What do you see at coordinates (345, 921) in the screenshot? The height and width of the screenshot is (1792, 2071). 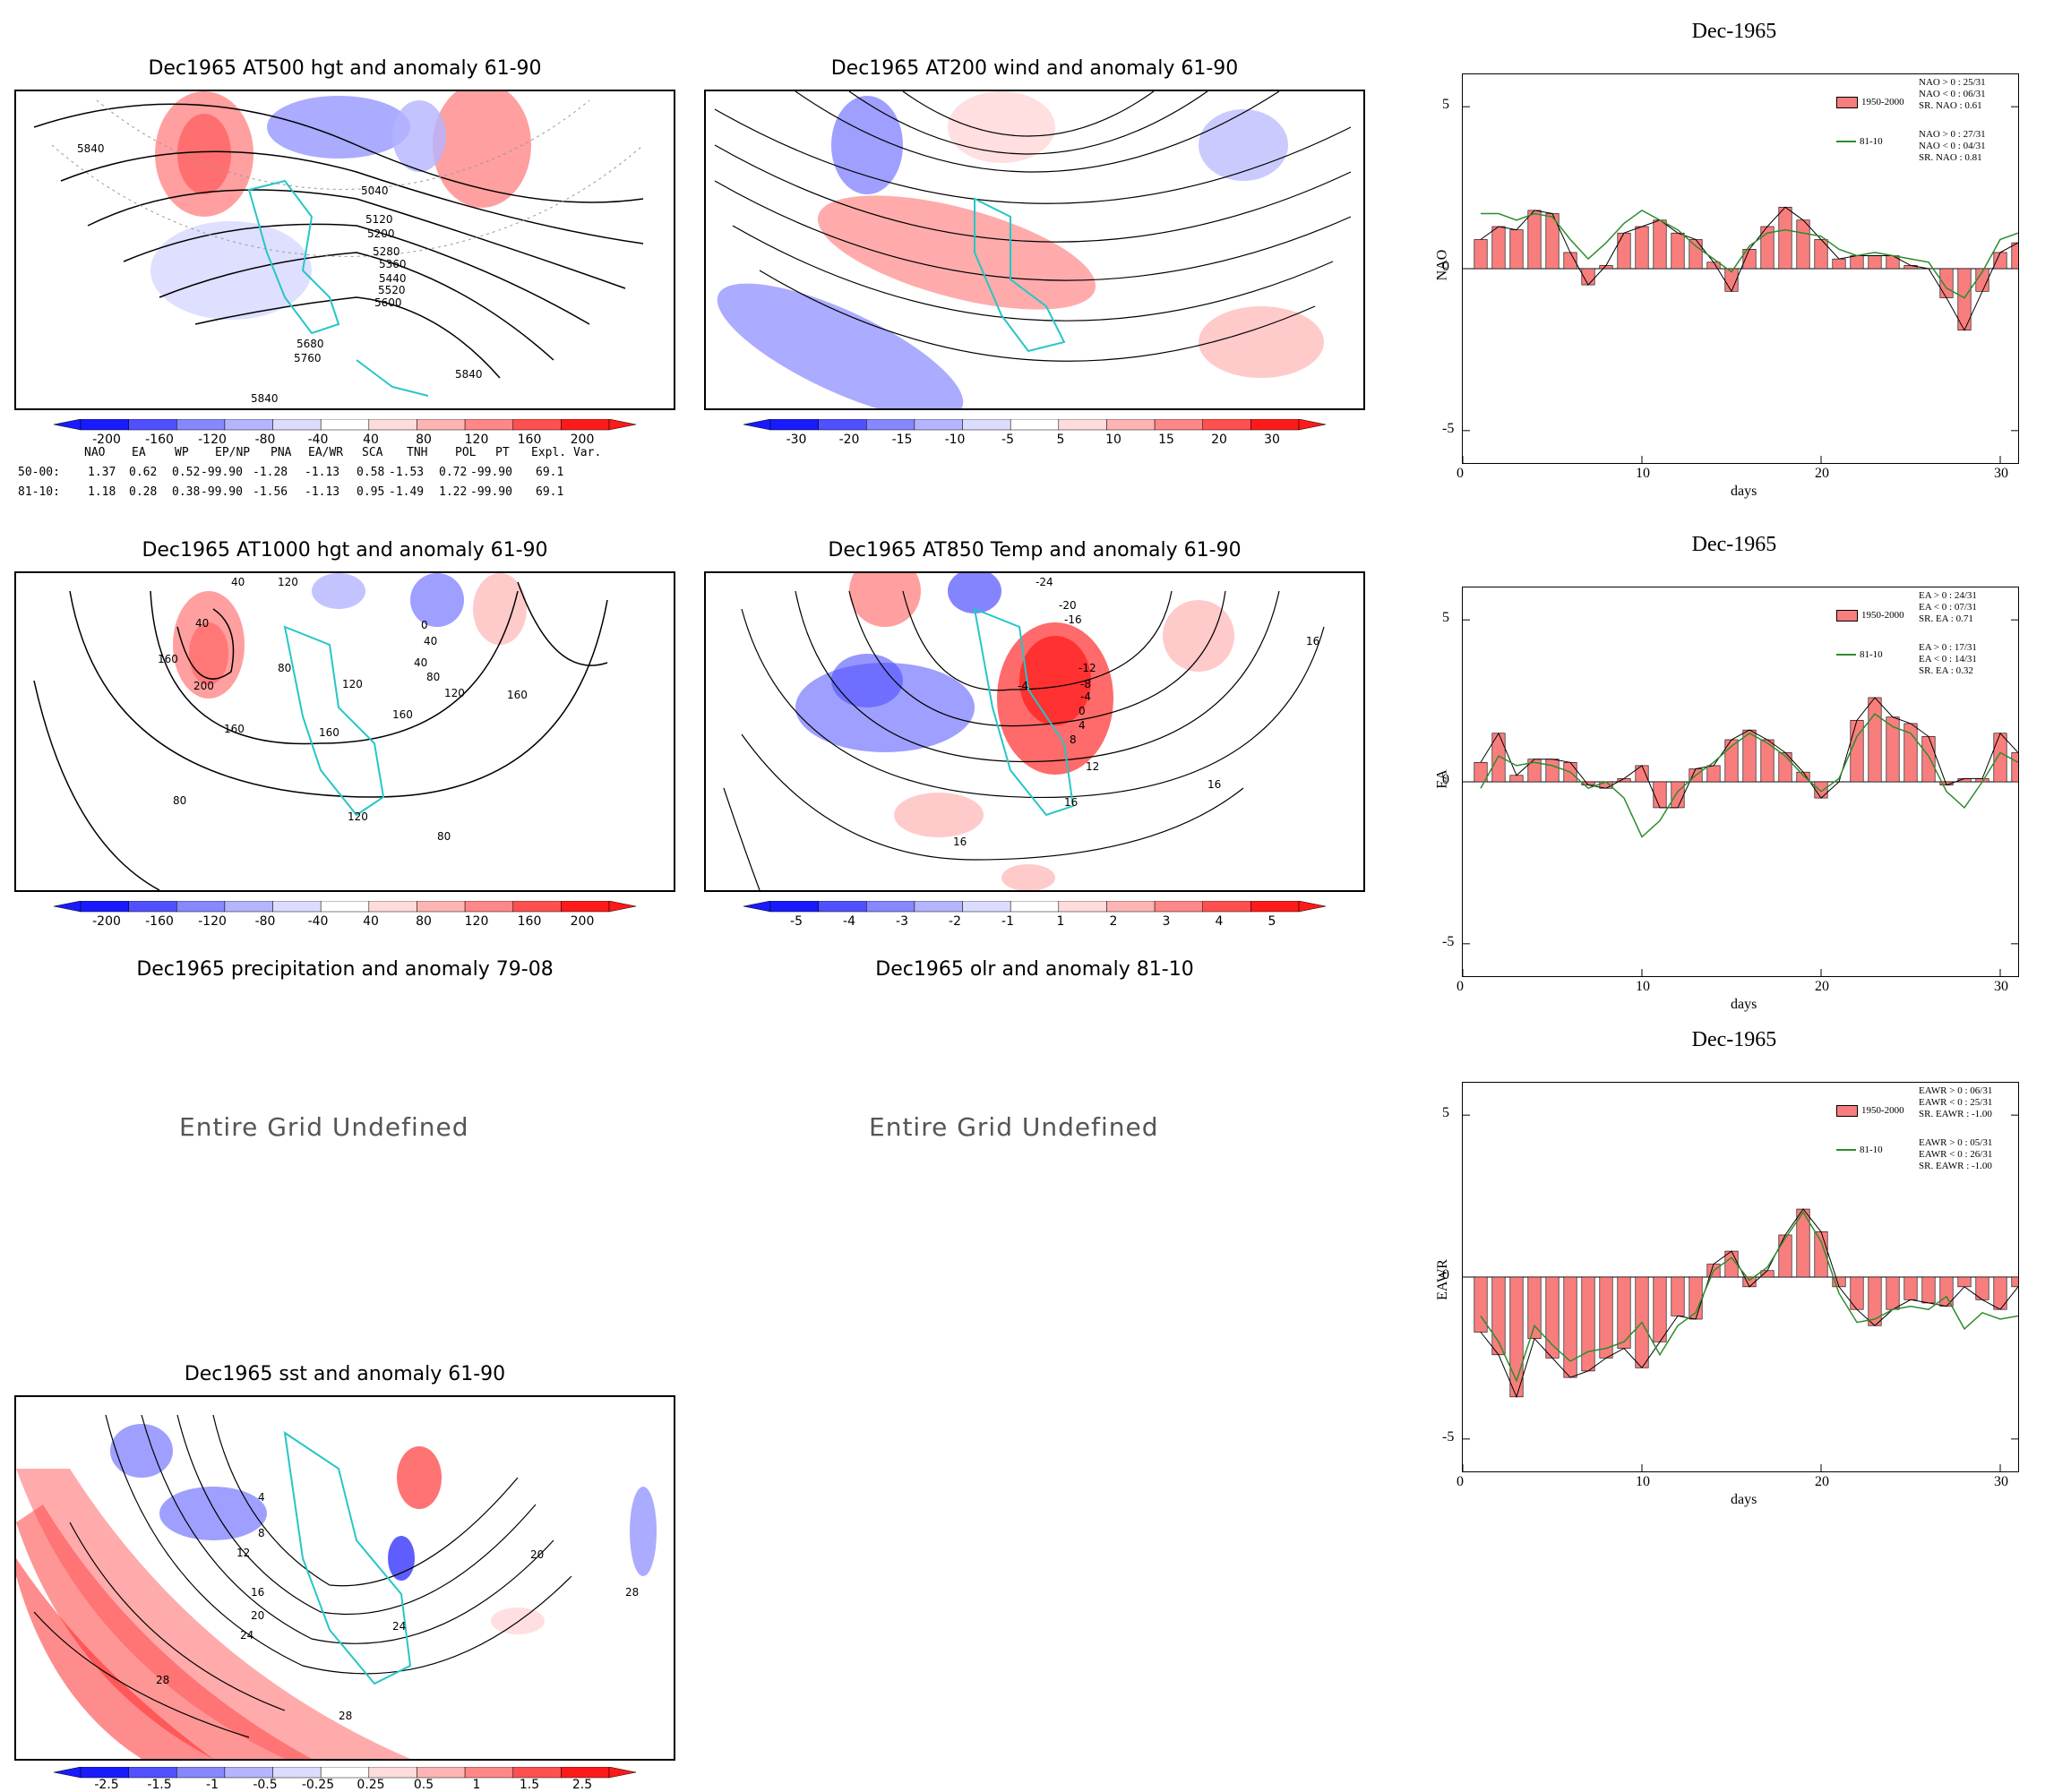 I see `z1000-colorbar-labels: -200 -160 -120 -80 -40 40 80 120 160 200` at bounding box center [345, 921].